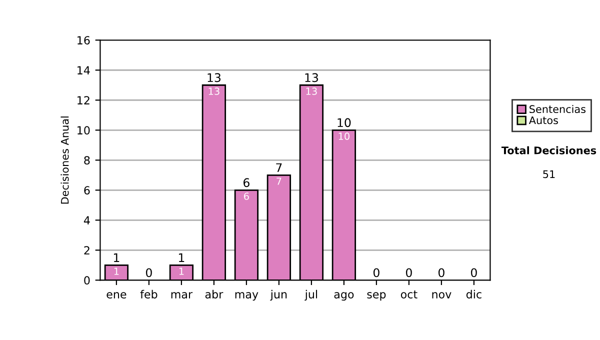 This screenshot has height=340, width=600. I want to click on data-label: 10, so click(344, 136).